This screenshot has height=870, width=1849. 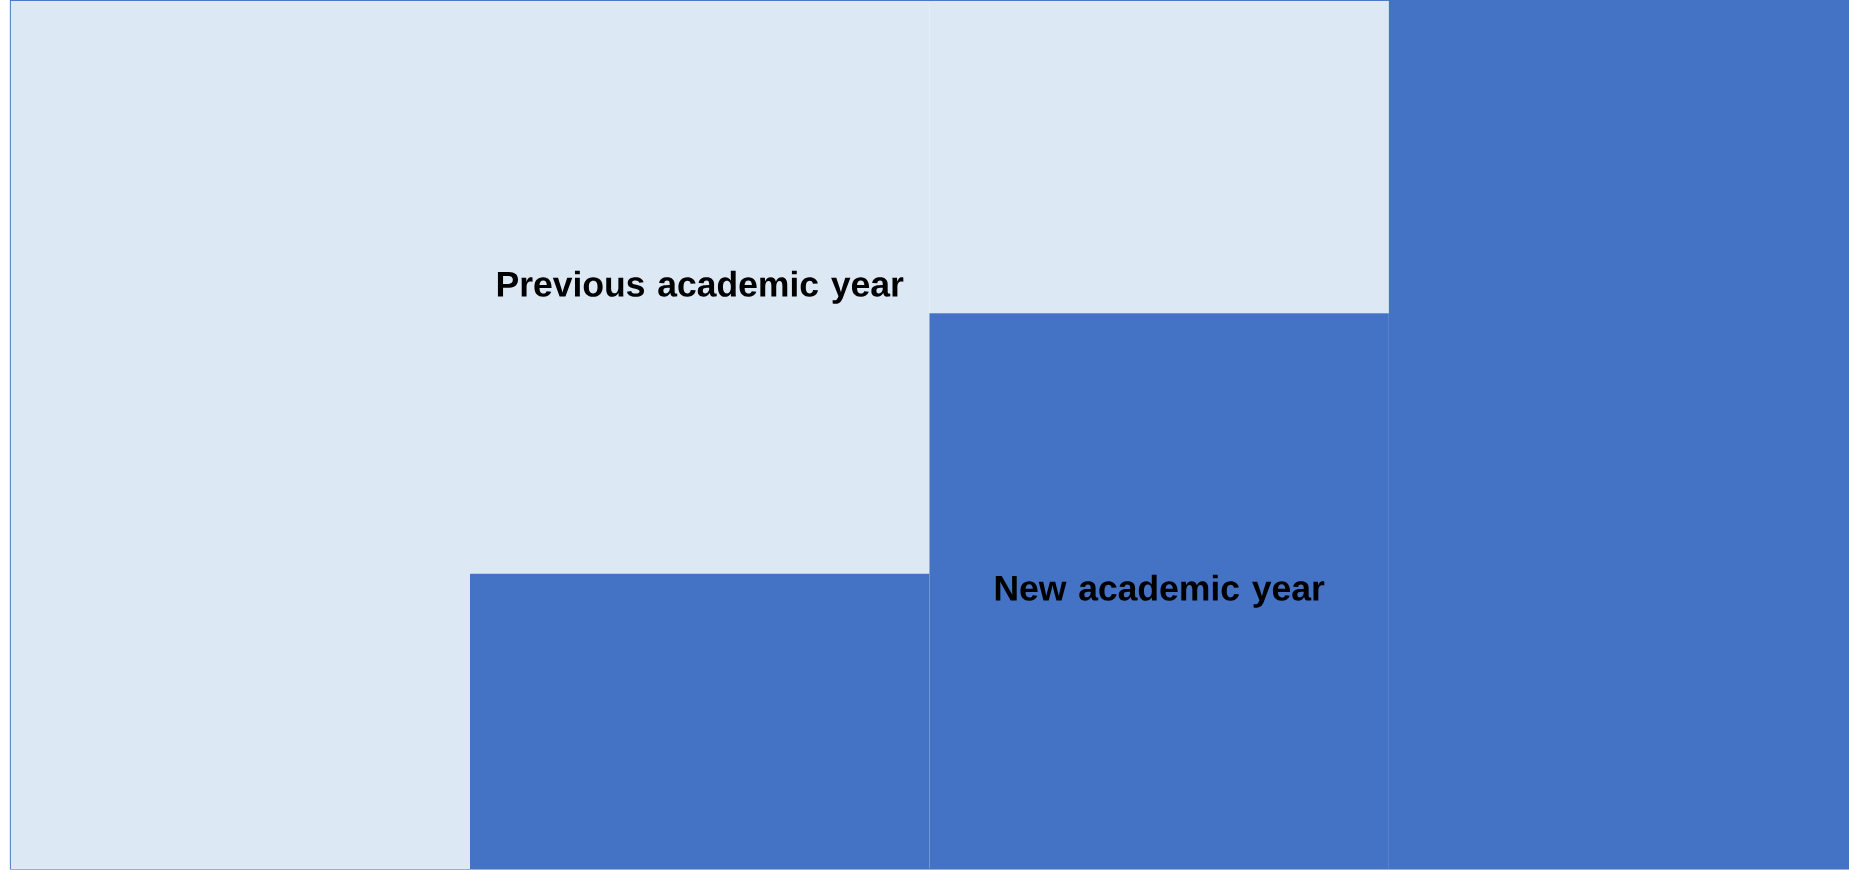 What do you see at coordinates (700, 287) in the screenshot?
I see `series-label: Previous academic year` at bounding box center [700, 287].